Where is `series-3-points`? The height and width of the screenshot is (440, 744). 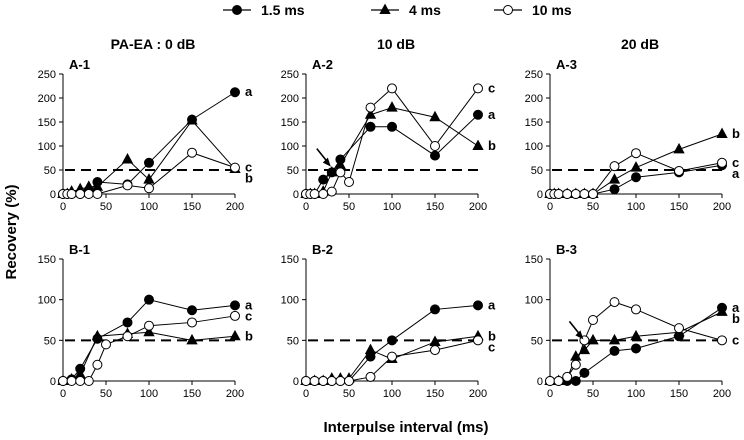 series-3-points is located at coordinates (636, 341).